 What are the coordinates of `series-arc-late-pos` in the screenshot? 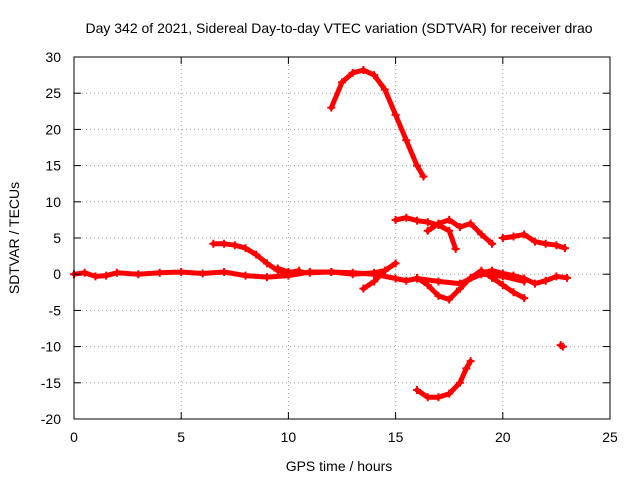 It's located at (533, 241).